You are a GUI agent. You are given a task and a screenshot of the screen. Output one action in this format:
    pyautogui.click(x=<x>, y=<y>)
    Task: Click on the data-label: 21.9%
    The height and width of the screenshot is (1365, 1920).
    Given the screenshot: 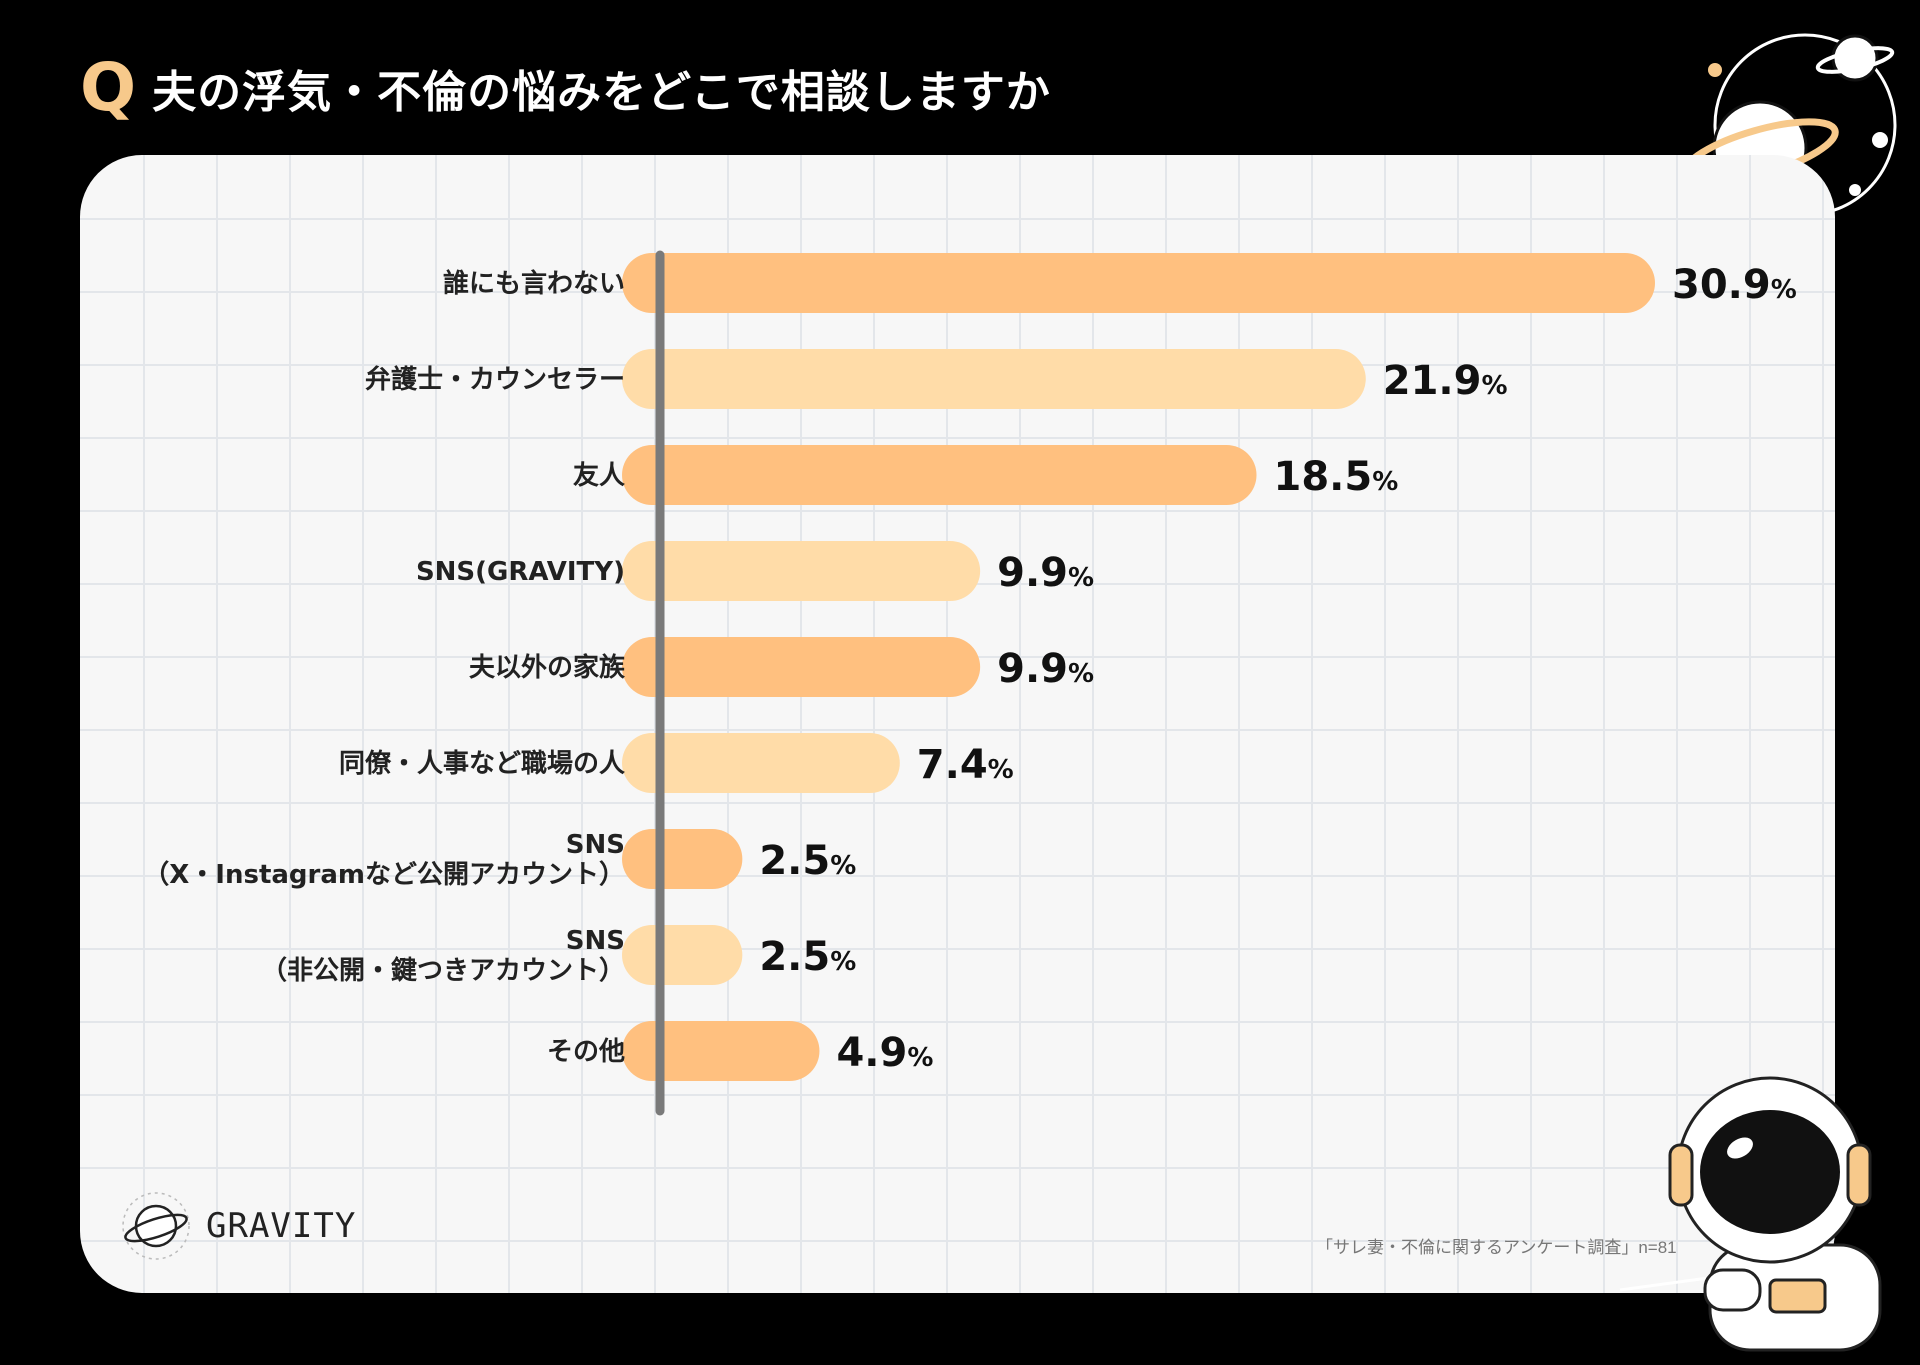 What is the action you would take?
    pyautogui.click(x=1445, y=381)
    